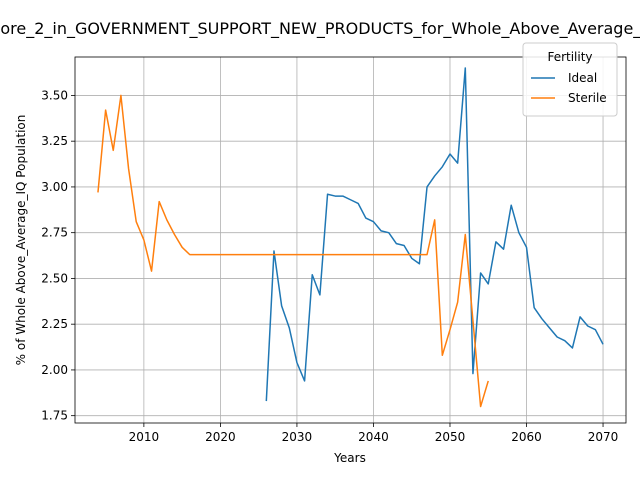 The width and height of the screenshot is (640, 480). What do you see at coordinates (582, 78) in the screenshot?
I see `legend-label-ideal: Ideal` at bounding box center [582, 78].